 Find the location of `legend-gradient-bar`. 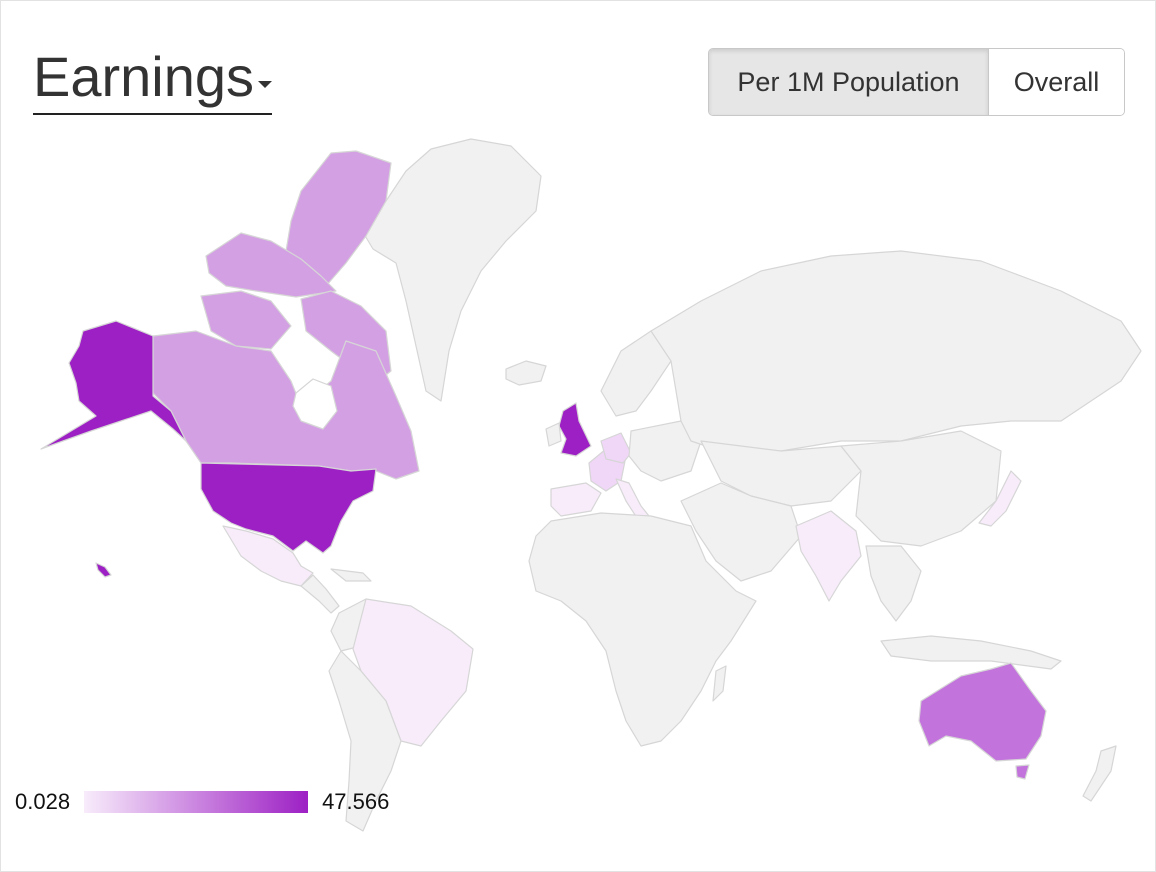

legend-gradient-bar is located at coordinates (196, 802).